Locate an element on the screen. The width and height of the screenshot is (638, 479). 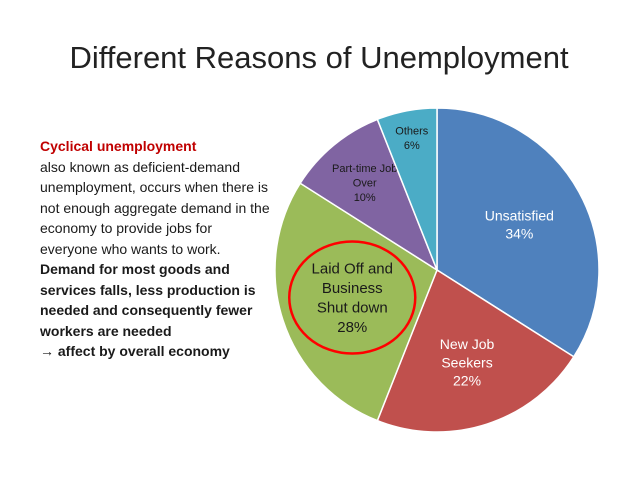
slice-label-4: Others 6% is located at coordinates (412, 139).